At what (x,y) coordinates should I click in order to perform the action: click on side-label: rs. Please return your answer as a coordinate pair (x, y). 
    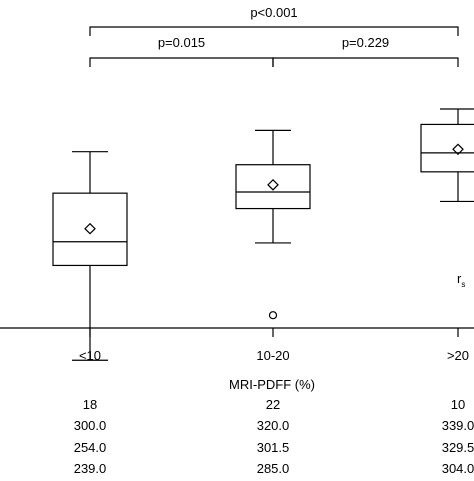
    Looking at the image, I should click on (461, 280).